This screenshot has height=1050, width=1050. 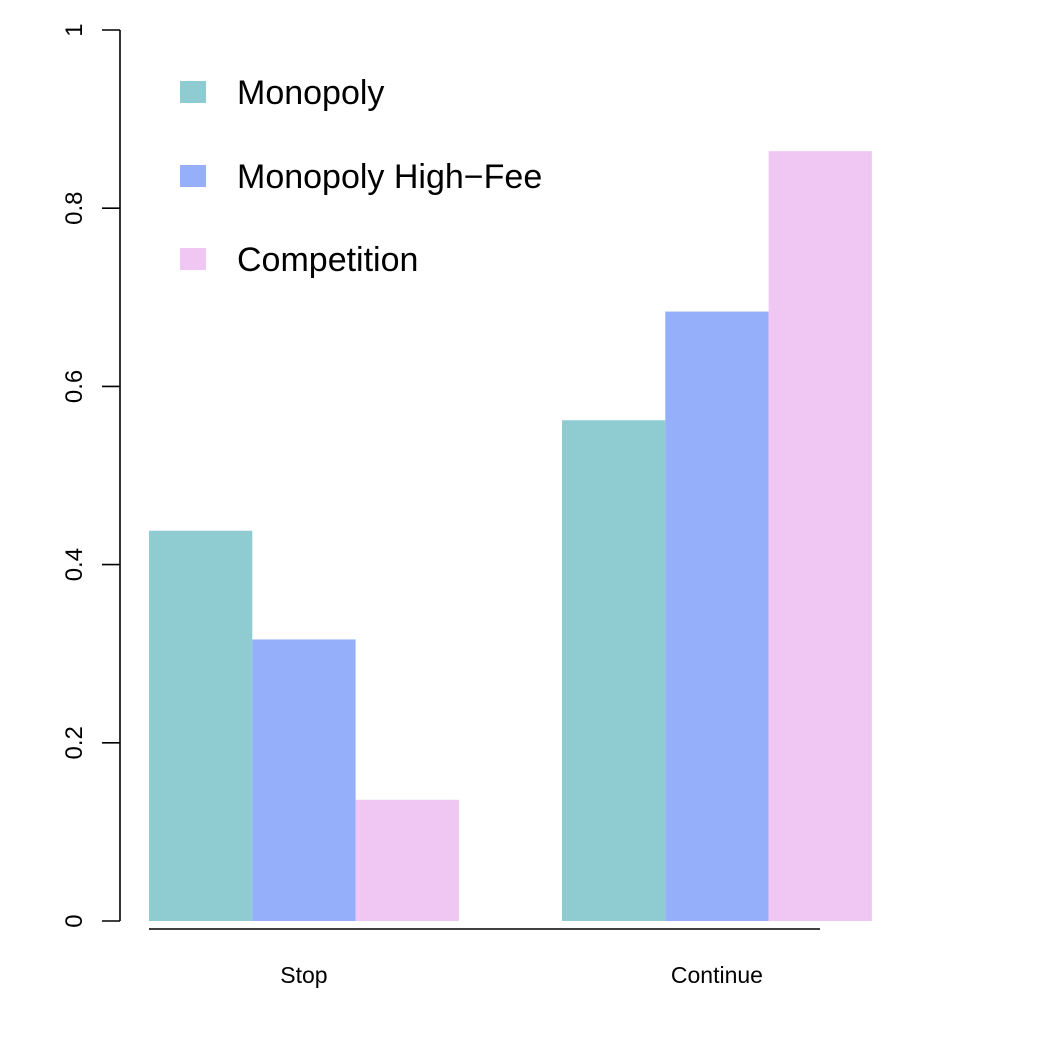 What do you see at coordinates (521, 975) in the screenshot?
I see `category-labels: Stop Continue` at bounding box center [521, 975].